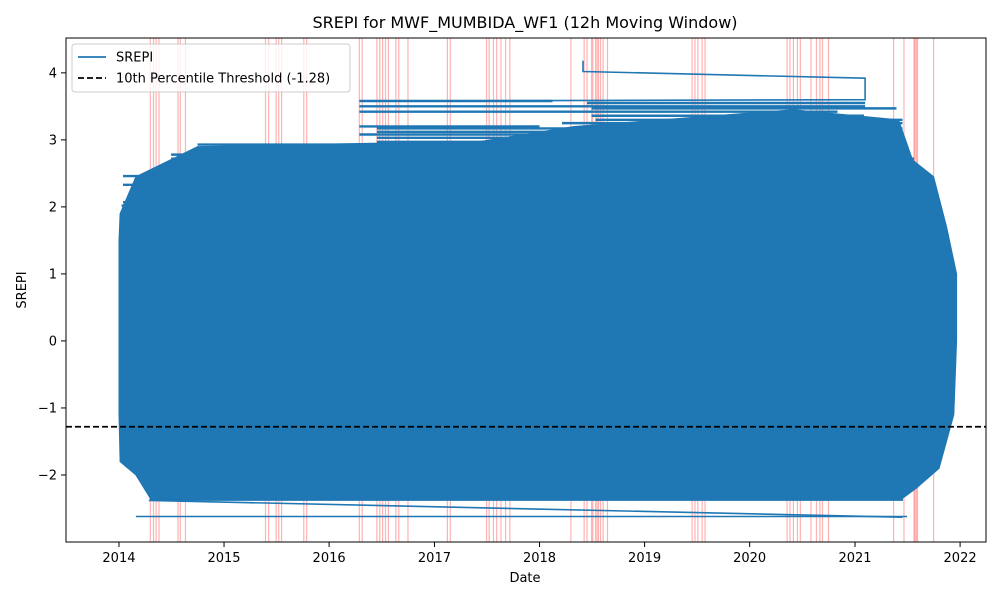 The width and height of the screenshot is (1000, 600). Describe the element at coordinates (524, 578) in the screenshot. I see `x-axis-label: Date` at that location.